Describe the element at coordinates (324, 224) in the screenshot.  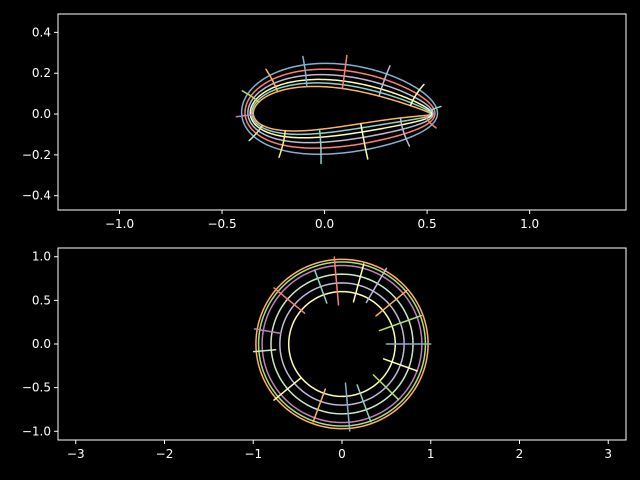
I see `x-tick-label: 0.0` at that location.